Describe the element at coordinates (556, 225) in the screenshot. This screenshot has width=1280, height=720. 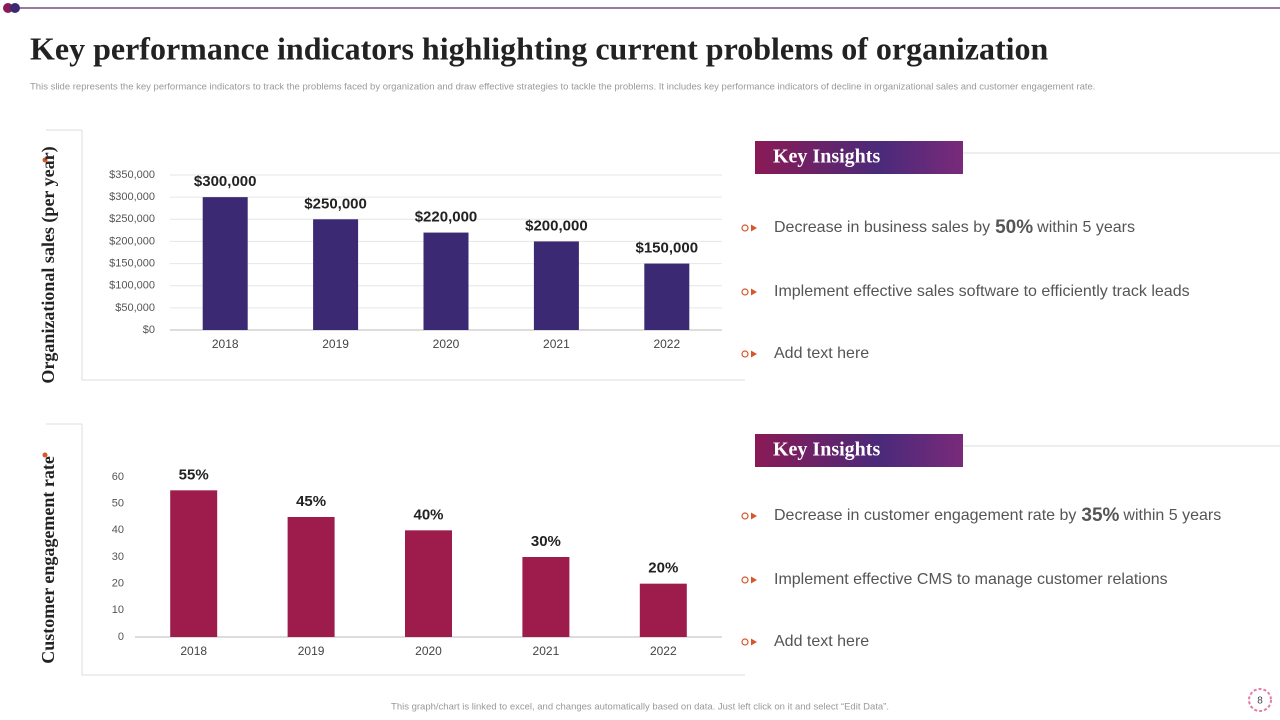
I see `value-label: $200,000` at that location.